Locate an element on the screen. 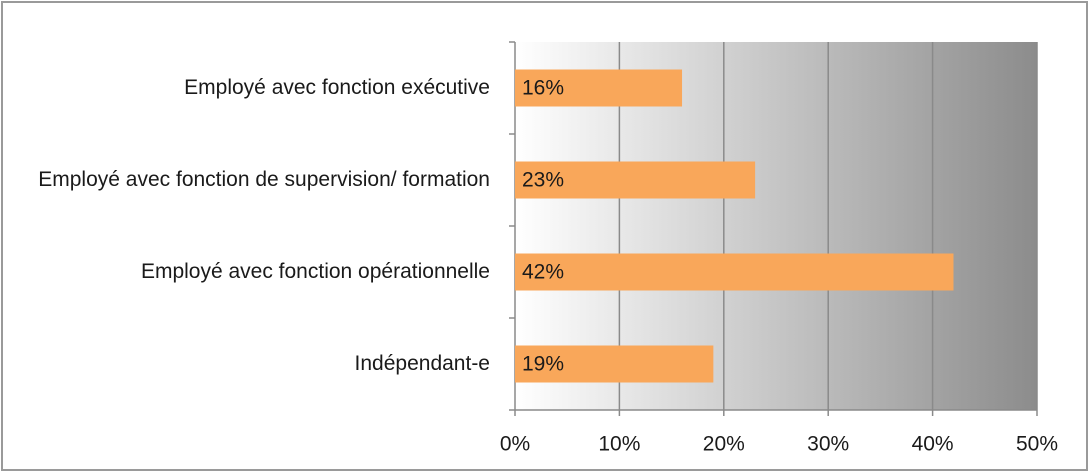  value-label: 16% is located at coordinates (543, 88).